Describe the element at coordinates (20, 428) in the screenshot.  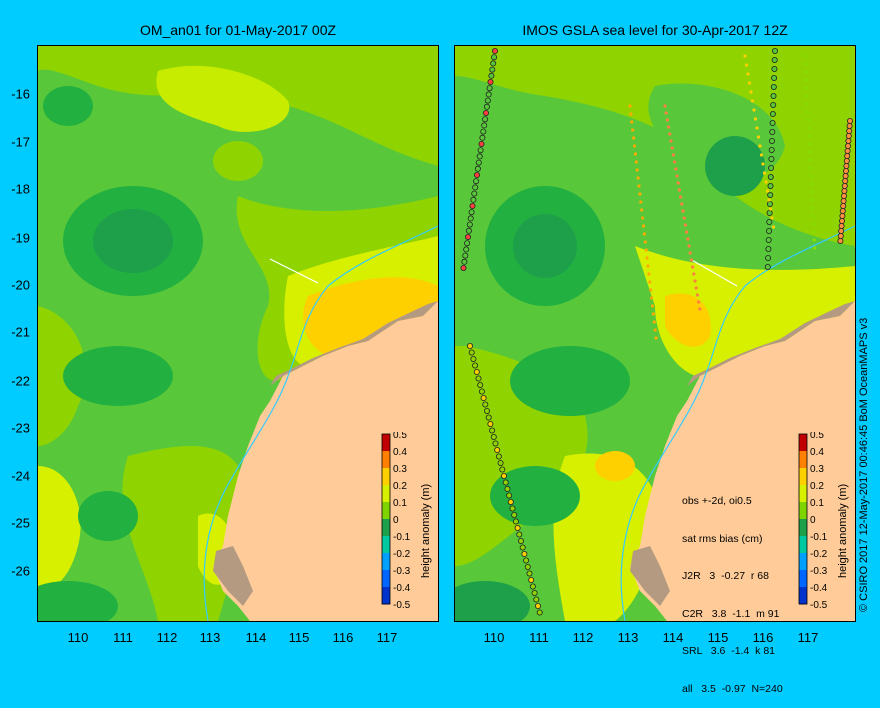
I see `y-tick: -23` at that location.